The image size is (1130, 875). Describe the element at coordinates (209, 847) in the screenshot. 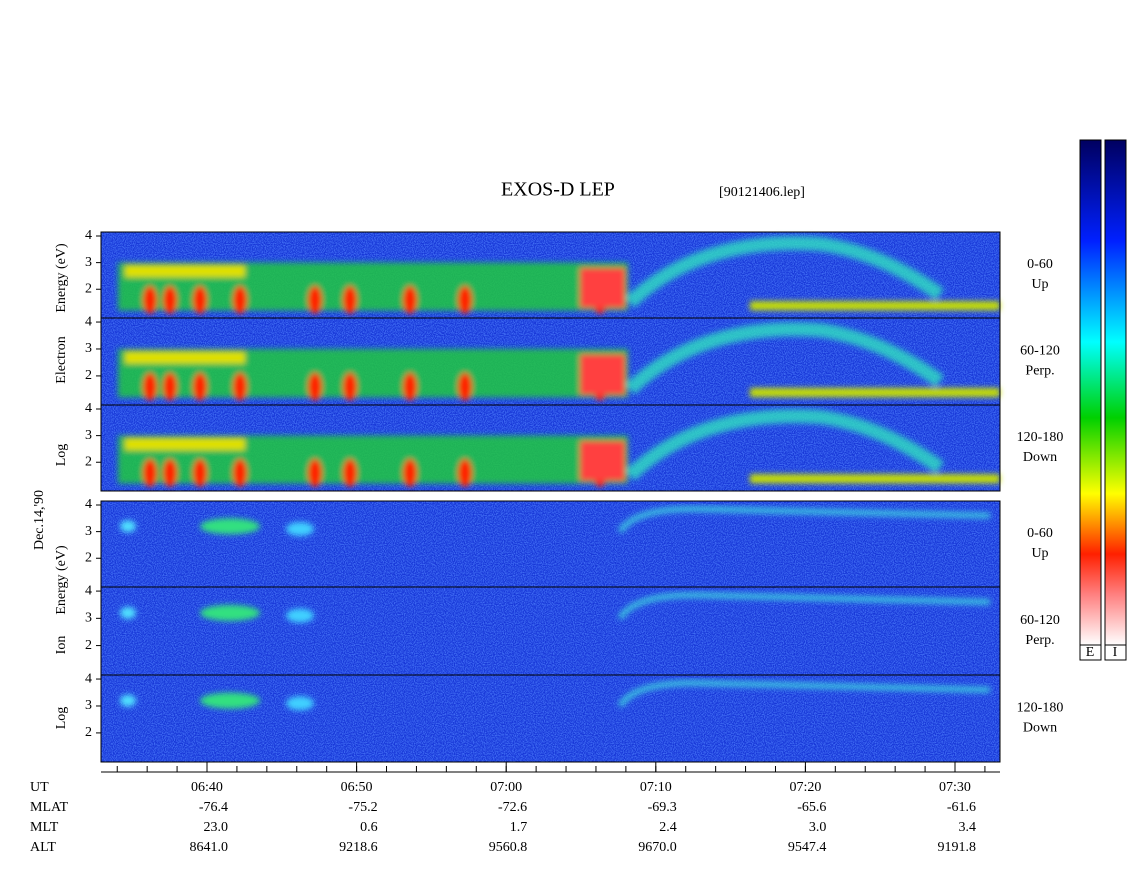

I see `ephemeris-value: 8641.0` at that location.